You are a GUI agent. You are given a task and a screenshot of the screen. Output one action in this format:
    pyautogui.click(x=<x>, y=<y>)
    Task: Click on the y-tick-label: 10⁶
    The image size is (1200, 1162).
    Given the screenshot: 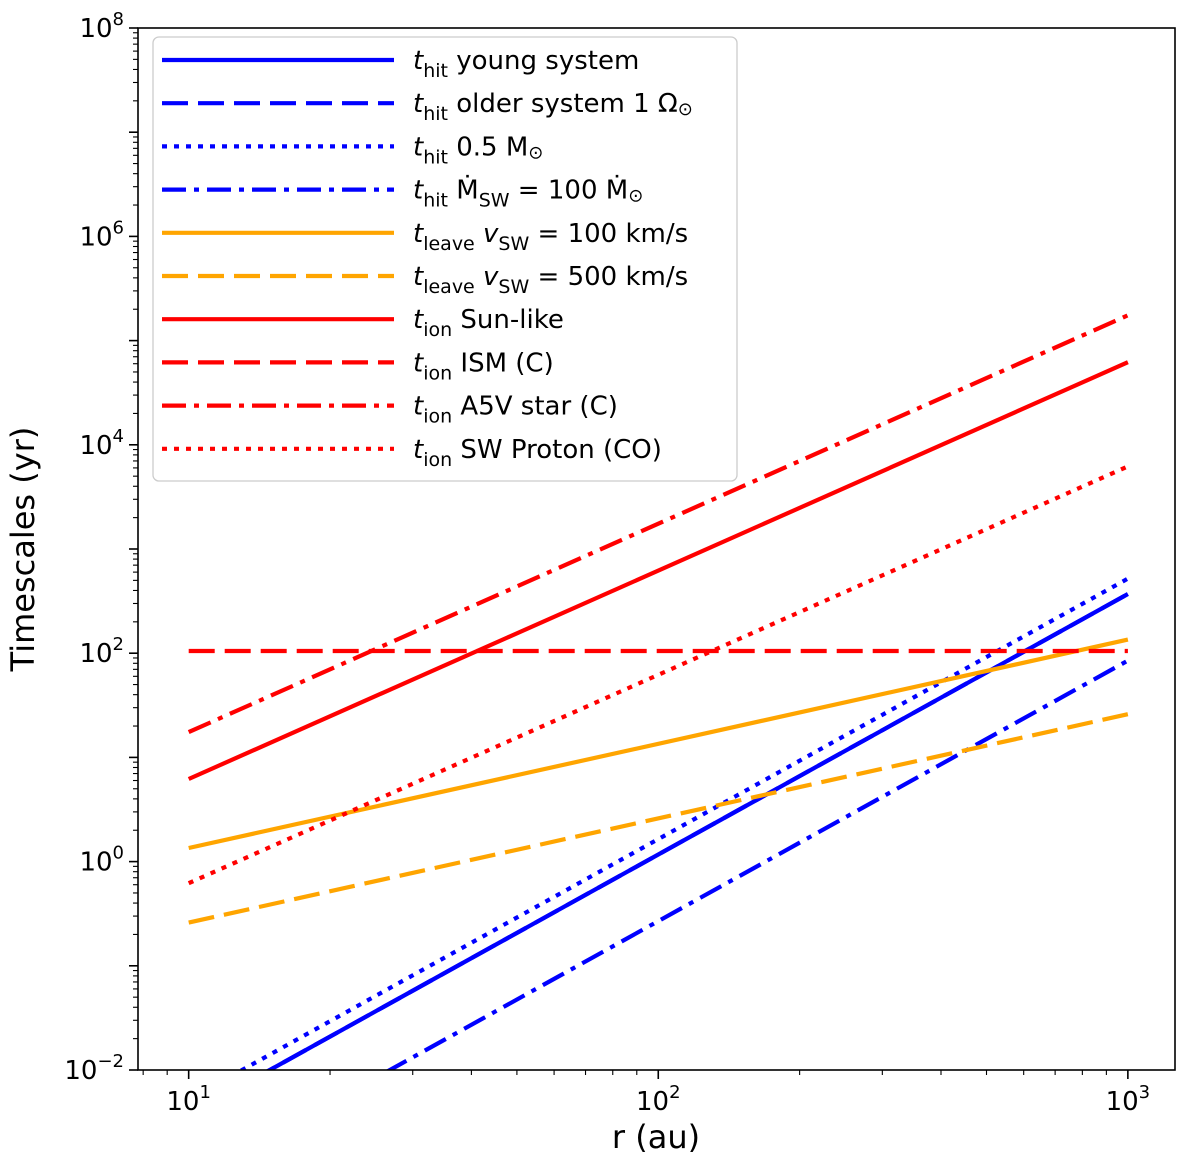 What is the action you would take?
    pyautogui.click(x=101, y=234)
    